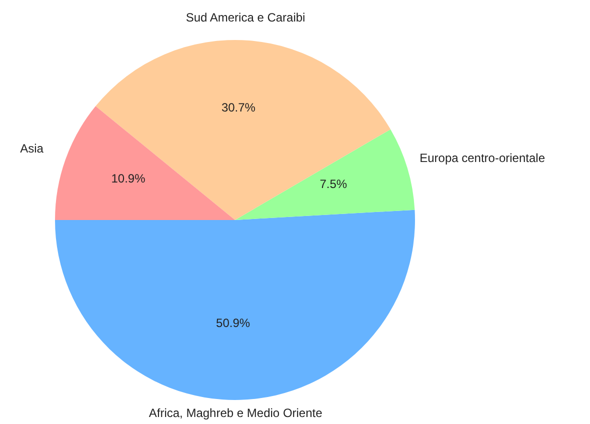 Image resolution: width=590 pixels, height=424 pixels. I want to click on slice-label: Europa centro-orientale, so click(483, 157).